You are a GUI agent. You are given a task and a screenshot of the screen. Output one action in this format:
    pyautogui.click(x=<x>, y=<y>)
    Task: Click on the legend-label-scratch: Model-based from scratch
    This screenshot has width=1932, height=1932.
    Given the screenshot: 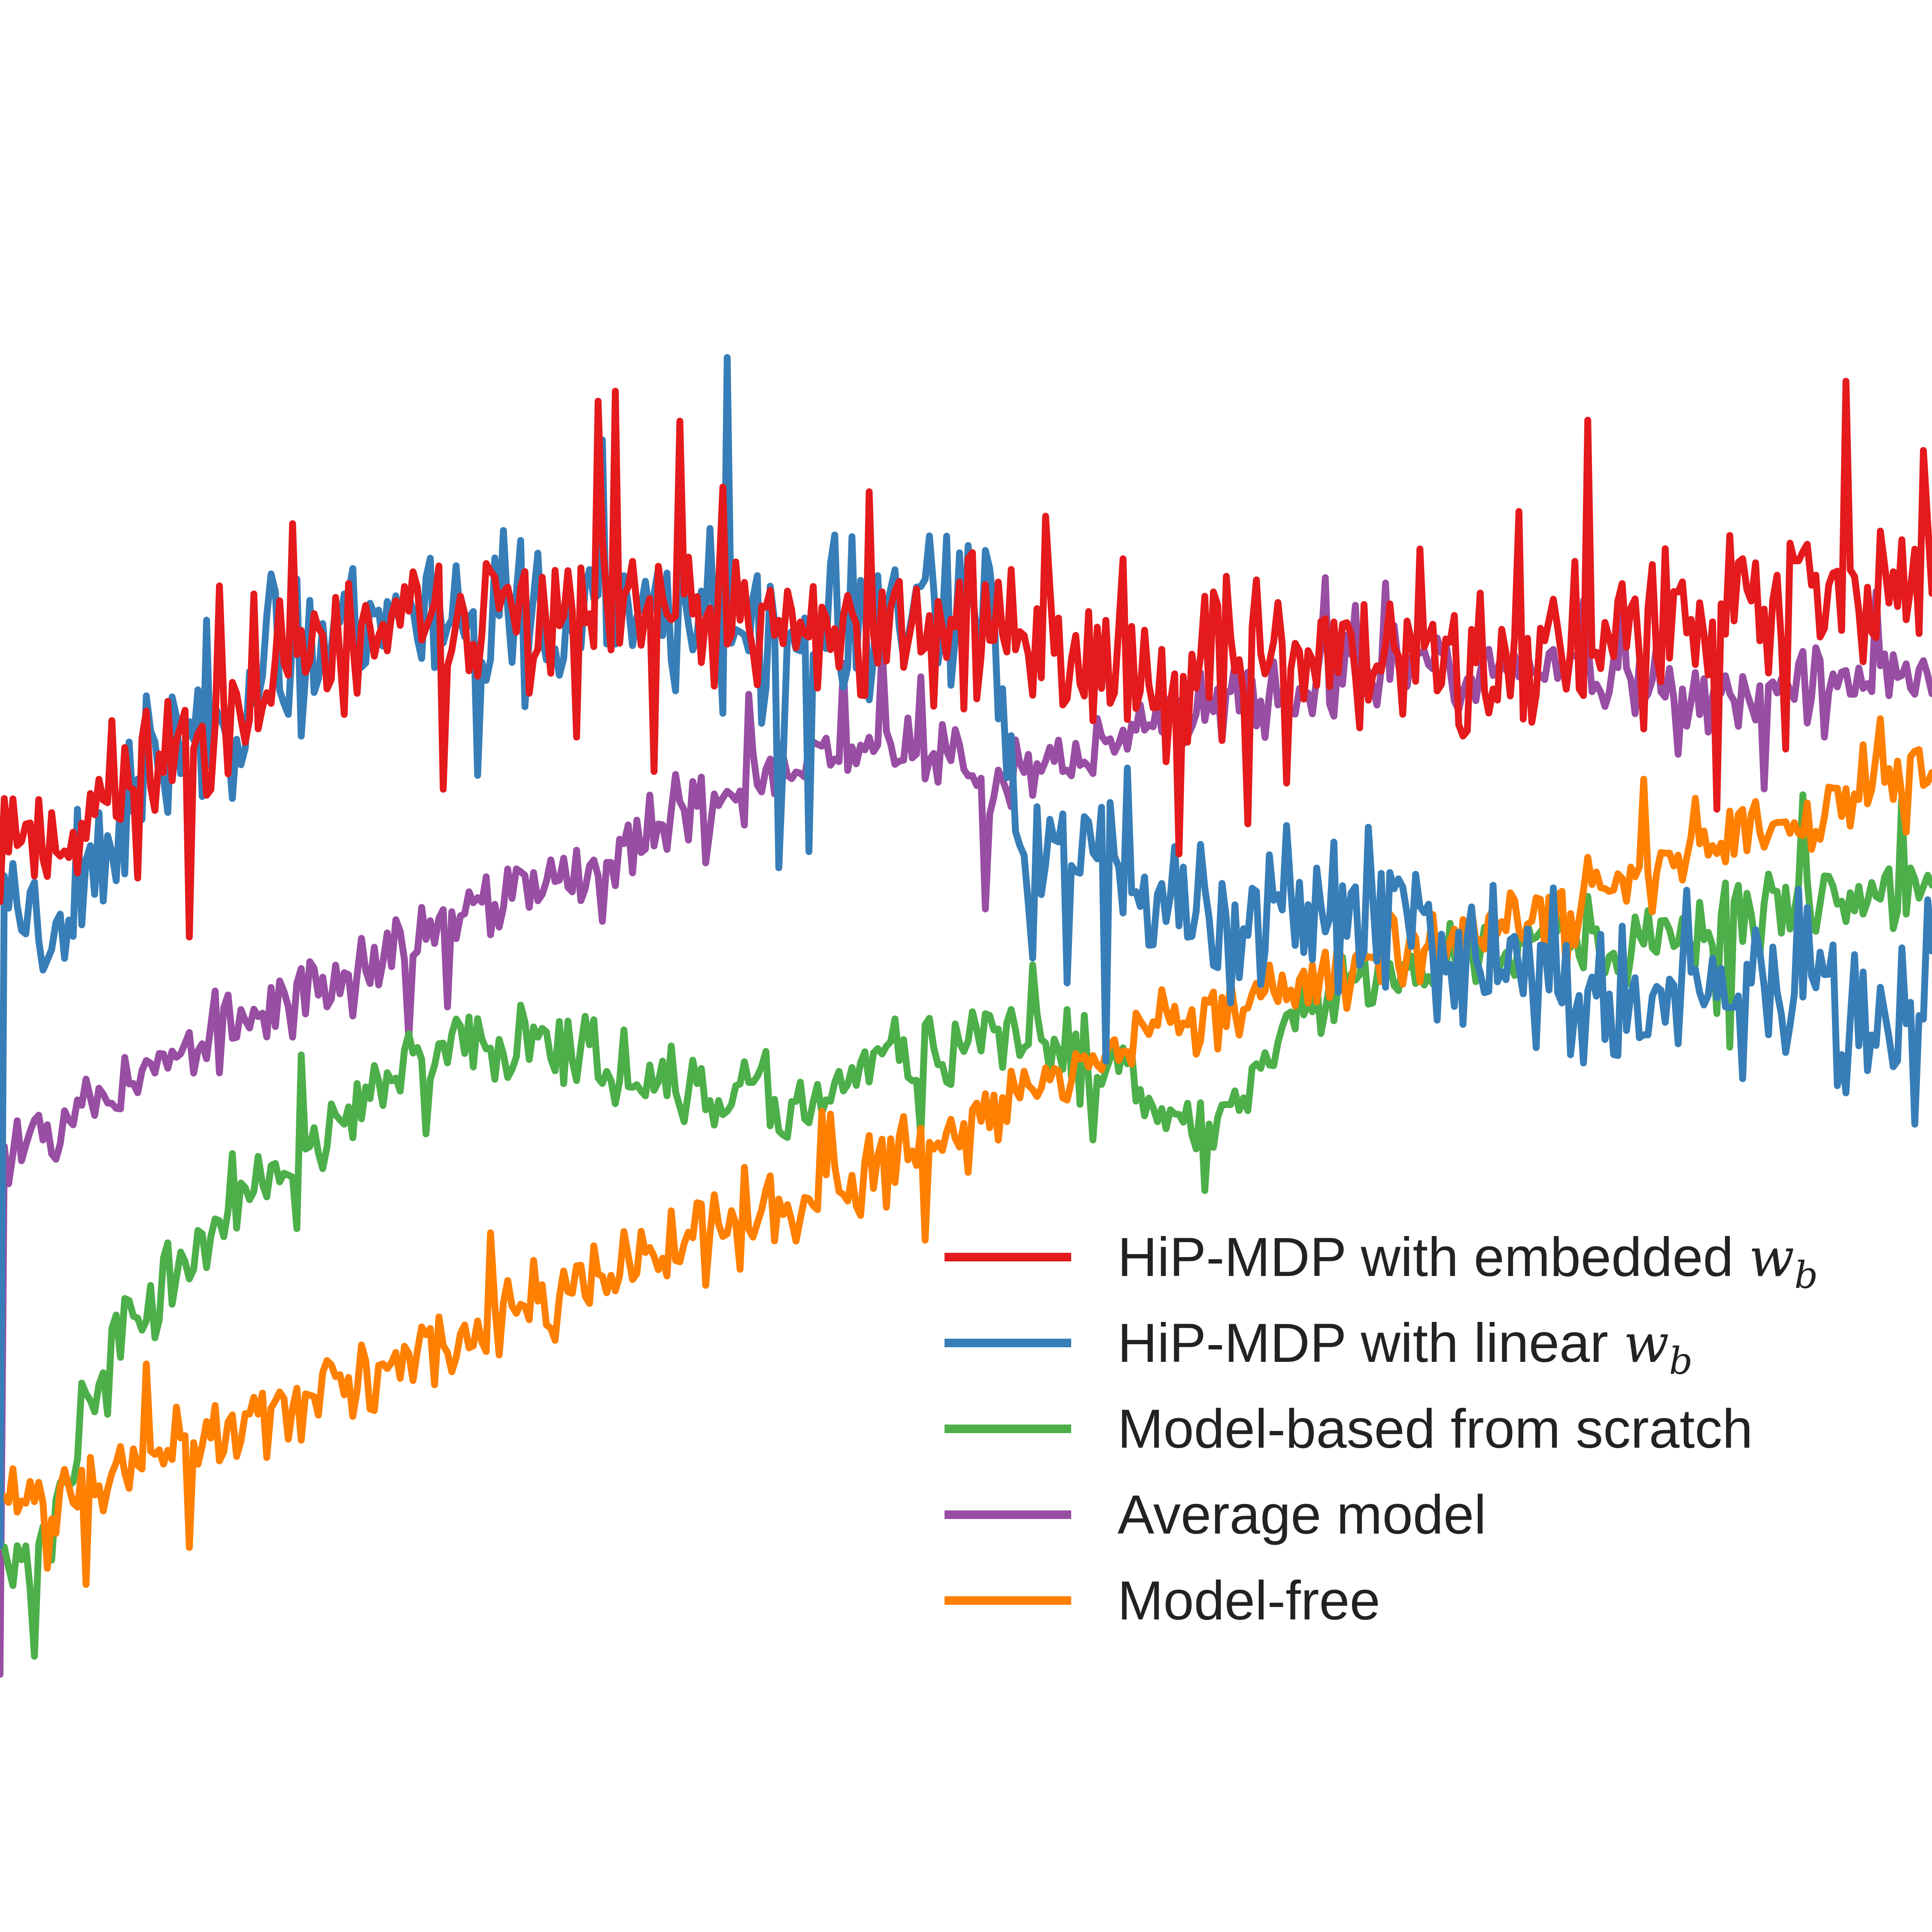 What is the action you would take?
    pyautogui.click(x=1436, y=1429)
    